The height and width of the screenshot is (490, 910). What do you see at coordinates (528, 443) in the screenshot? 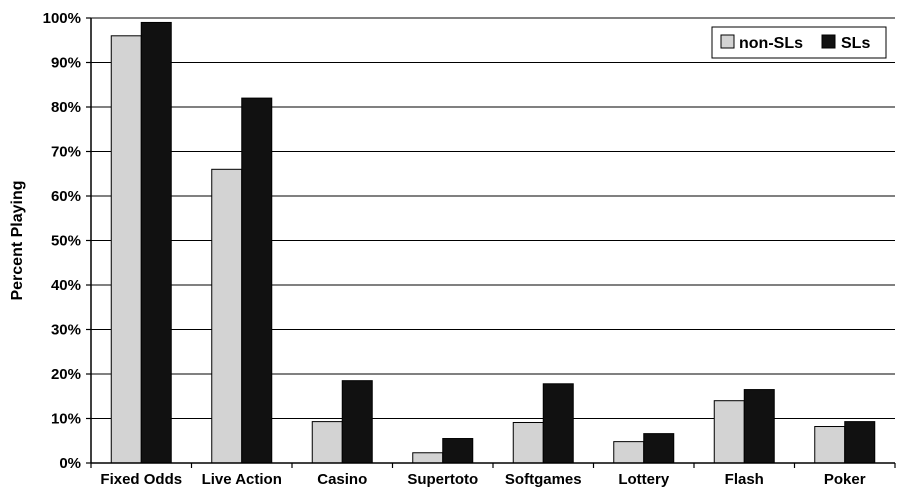
I see `bar-non-sls-softgames` at bounding box center [528, 443].